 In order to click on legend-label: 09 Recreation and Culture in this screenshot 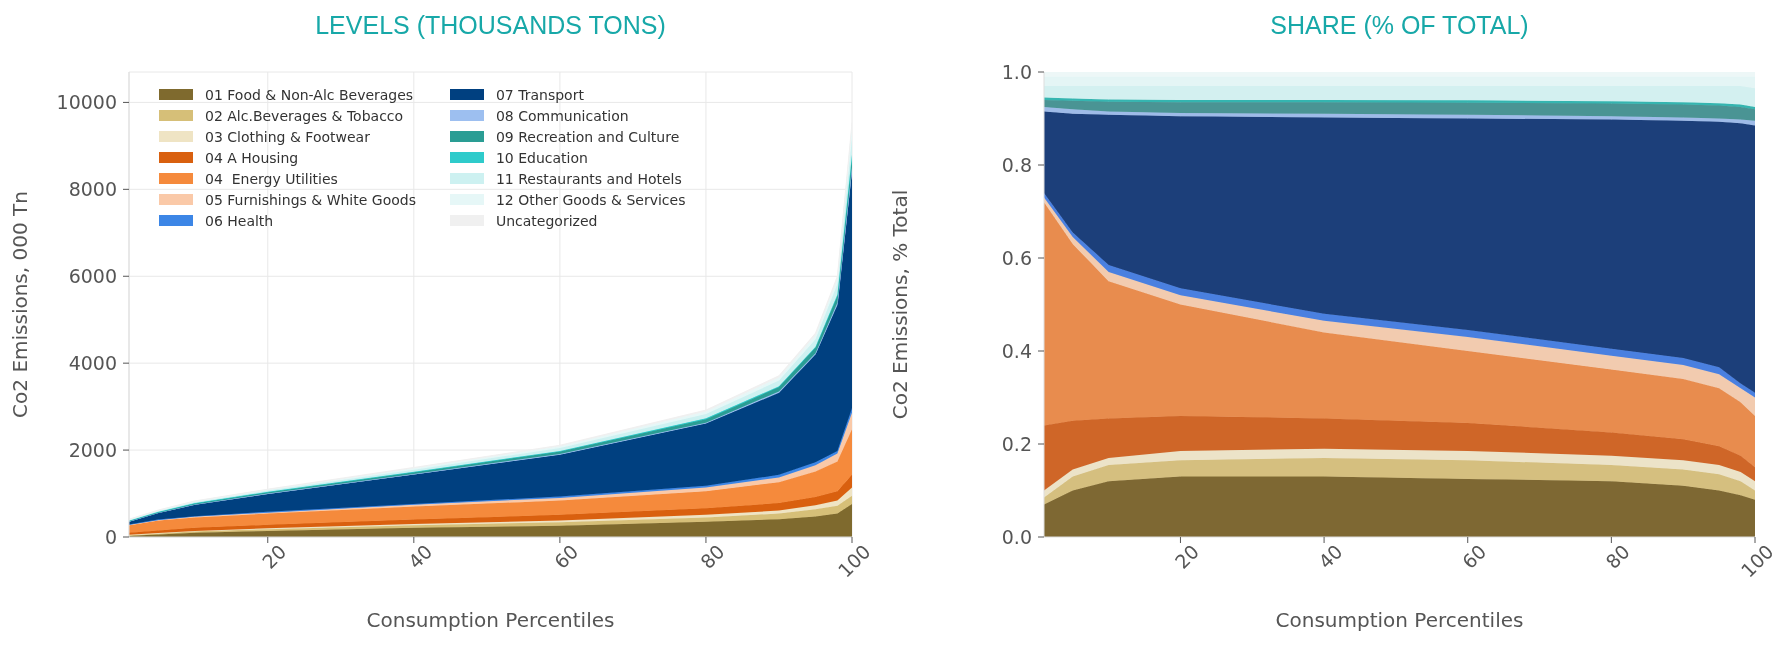, I will do `click(587, 136)`.